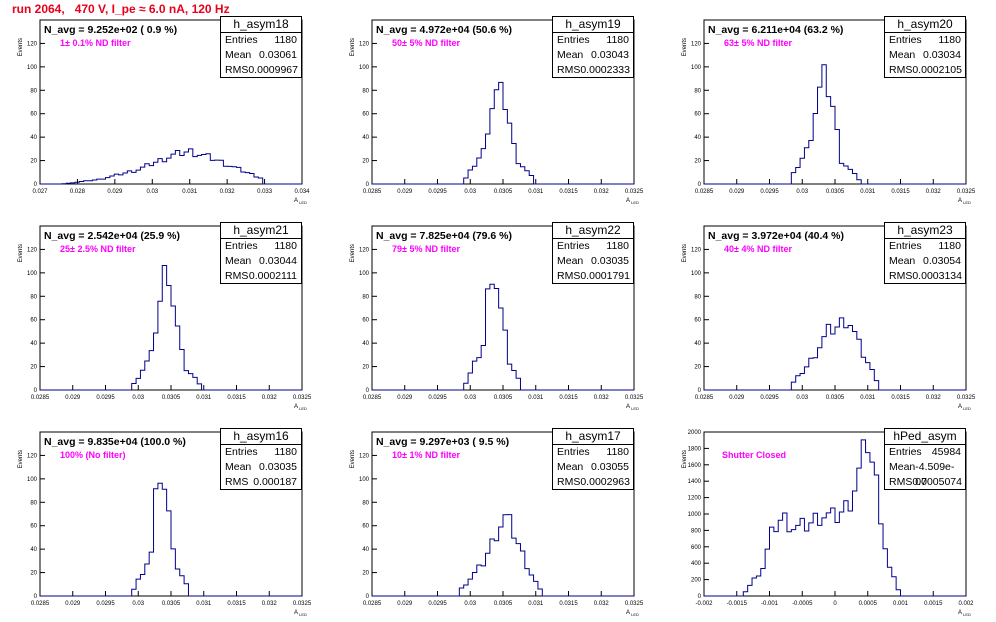 Image resolution: width=996 pixels, height=622 pixels. I want to click on filter-note: 79± 5% ND filter, so click(426, 249).